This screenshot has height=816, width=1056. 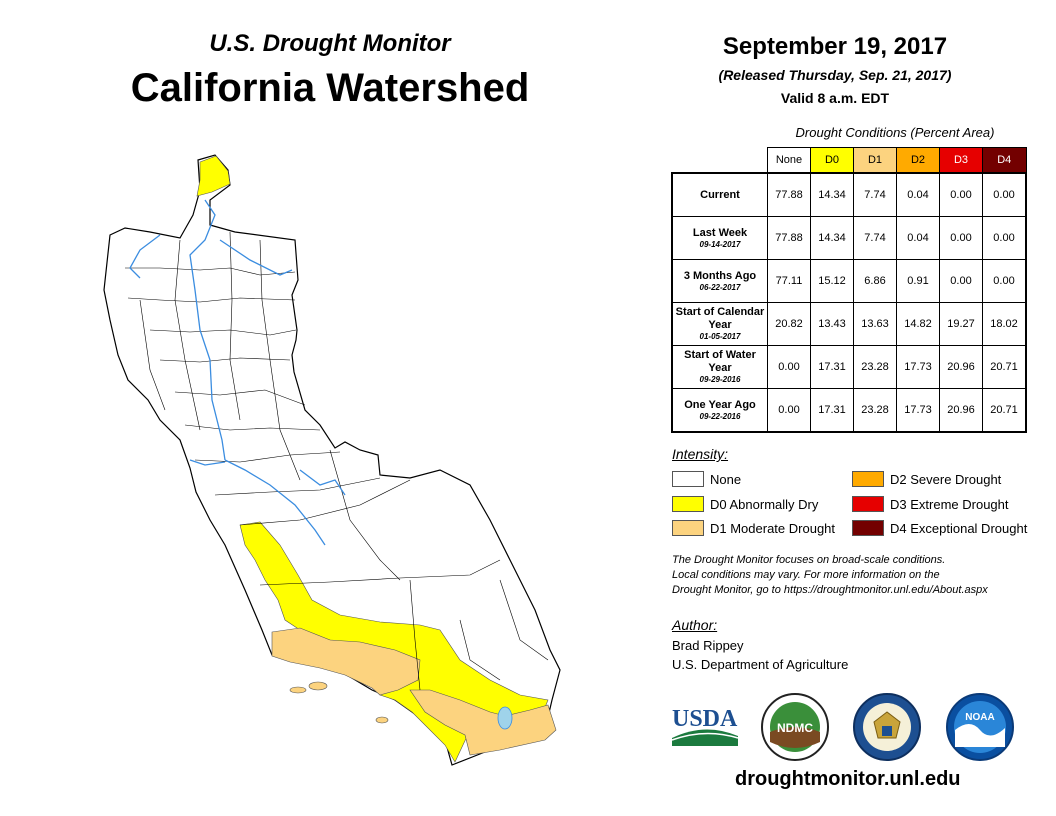 What do you see at coordinates (719, 194) in the screenshot?
I see `row-label: Current` at bounding box center [719, 194].